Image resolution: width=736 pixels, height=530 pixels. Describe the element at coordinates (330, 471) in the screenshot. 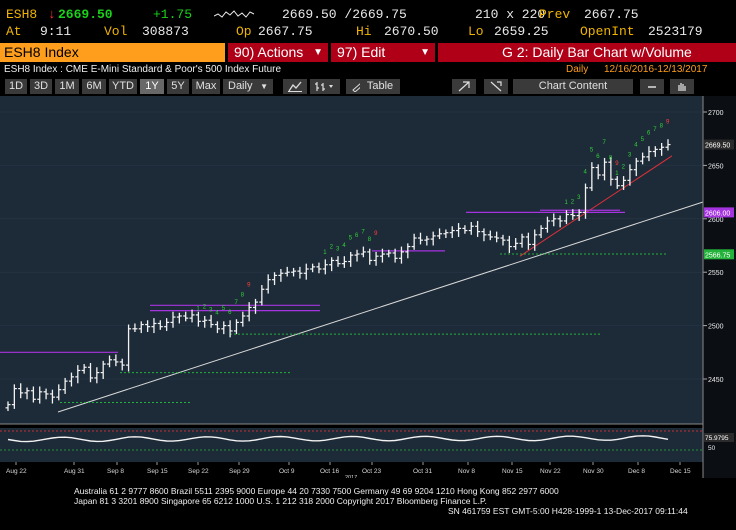

I see `x-tick-label: Oct 16` at that location.